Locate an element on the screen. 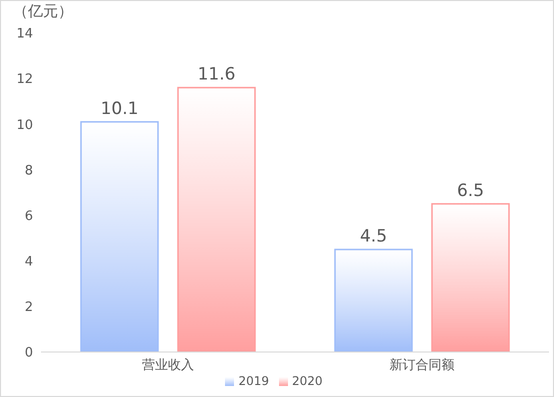 The image size is (554, 397). y-tick-label: 2 is located at coordinates (28, 308).